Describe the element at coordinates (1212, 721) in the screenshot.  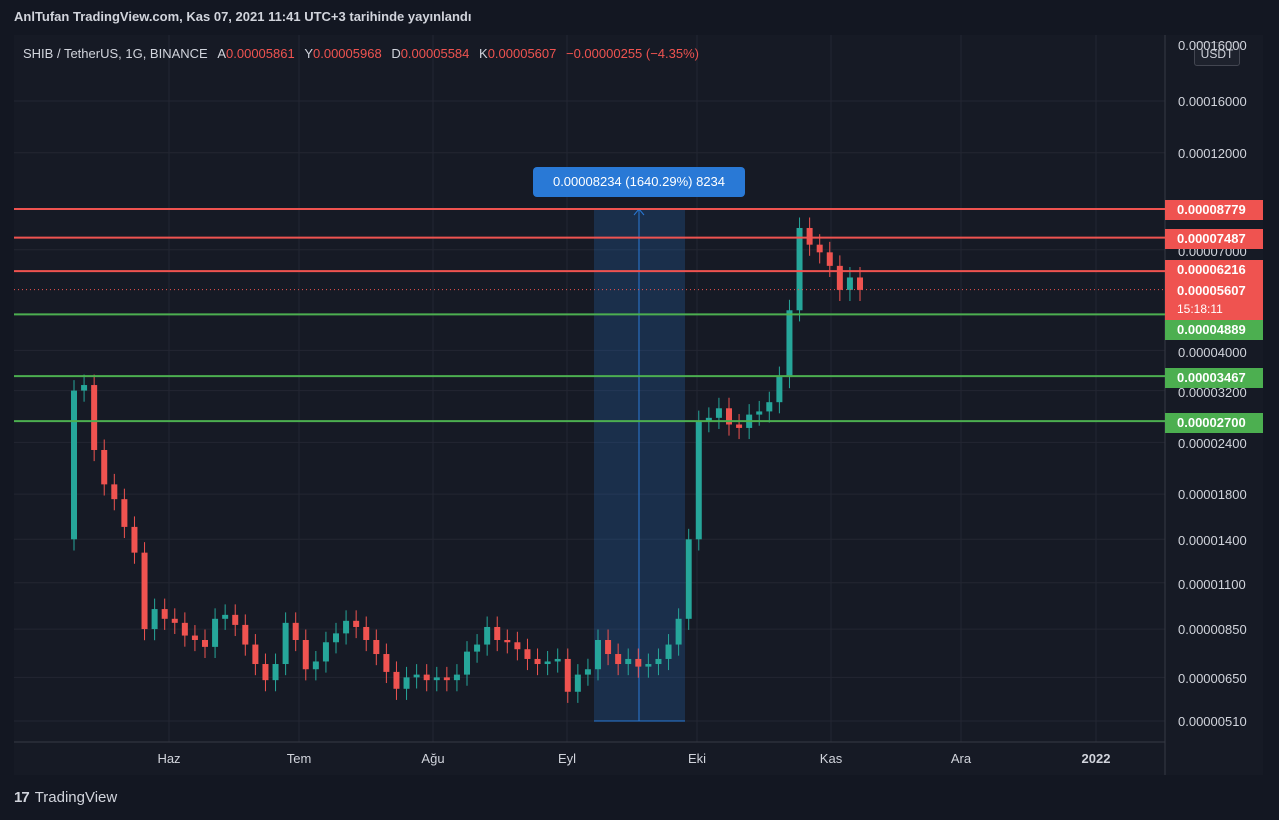
I see `y-tick-label: 0.00000510` at that location.